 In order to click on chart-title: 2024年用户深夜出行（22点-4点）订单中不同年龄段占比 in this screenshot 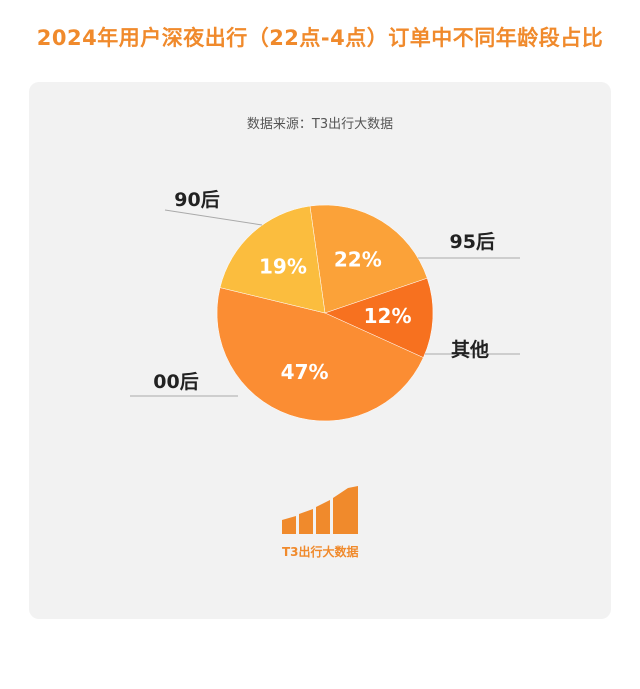, I will do `click(320, 38)`.